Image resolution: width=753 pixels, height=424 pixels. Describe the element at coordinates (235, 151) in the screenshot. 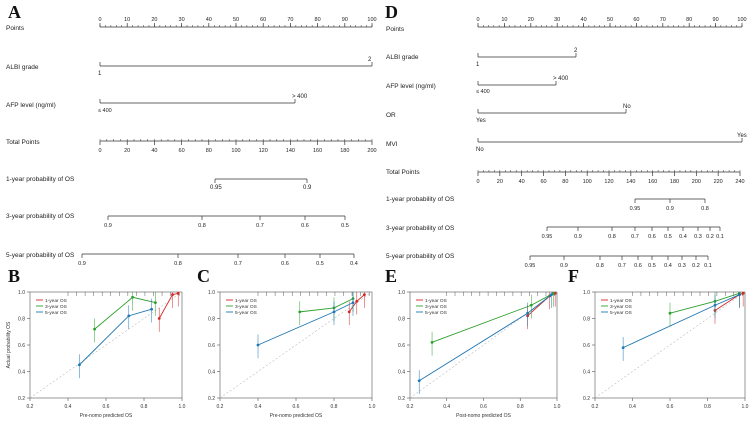

I see `axis-tick-label: 100` at that location.